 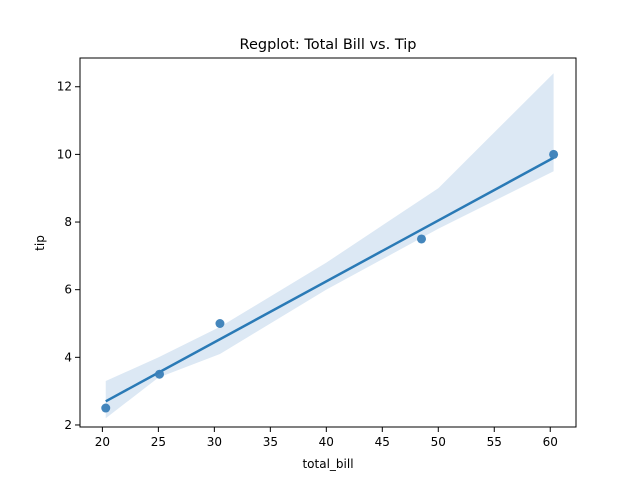 What do you see at coordinates (68, 425) in the screenshot?
I see `y-tick-label: 2` at bounding box center [68, 425].